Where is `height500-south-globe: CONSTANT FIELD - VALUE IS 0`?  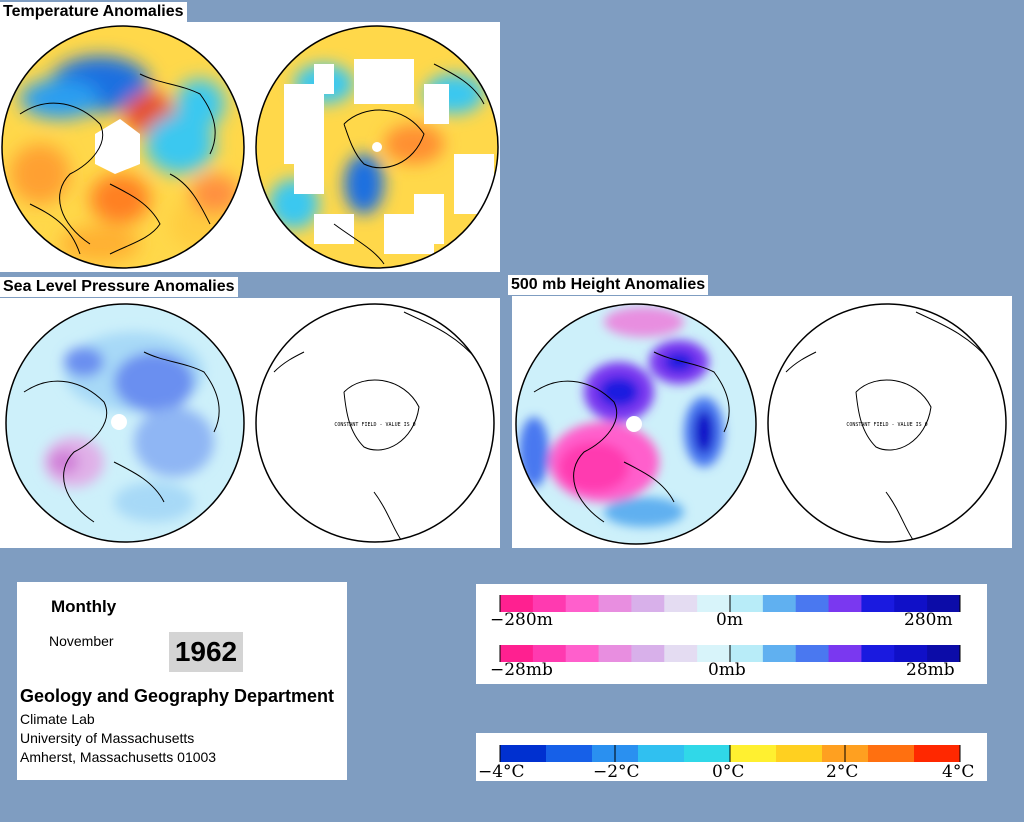
height500-south-globe: CONSTANT FIELD - VALUE IS 0 is located at coordinates (887, 423).